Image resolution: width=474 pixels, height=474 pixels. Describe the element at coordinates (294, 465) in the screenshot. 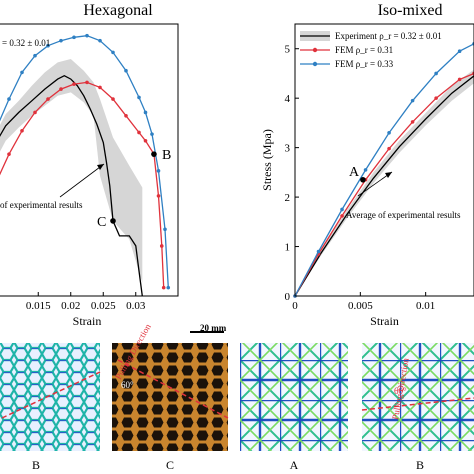

I see `panel-label-a: A` at that location.